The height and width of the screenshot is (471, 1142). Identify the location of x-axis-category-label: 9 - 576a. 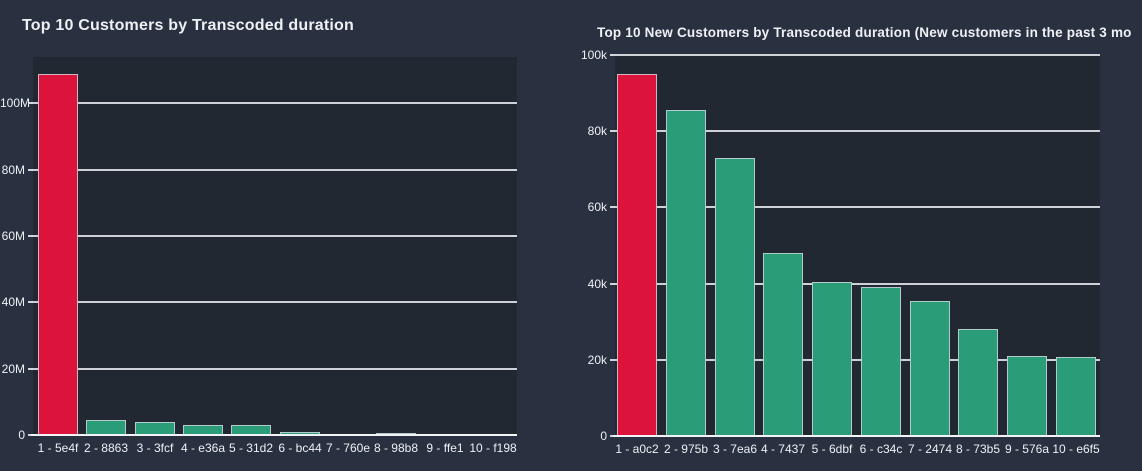
(1027, 449).